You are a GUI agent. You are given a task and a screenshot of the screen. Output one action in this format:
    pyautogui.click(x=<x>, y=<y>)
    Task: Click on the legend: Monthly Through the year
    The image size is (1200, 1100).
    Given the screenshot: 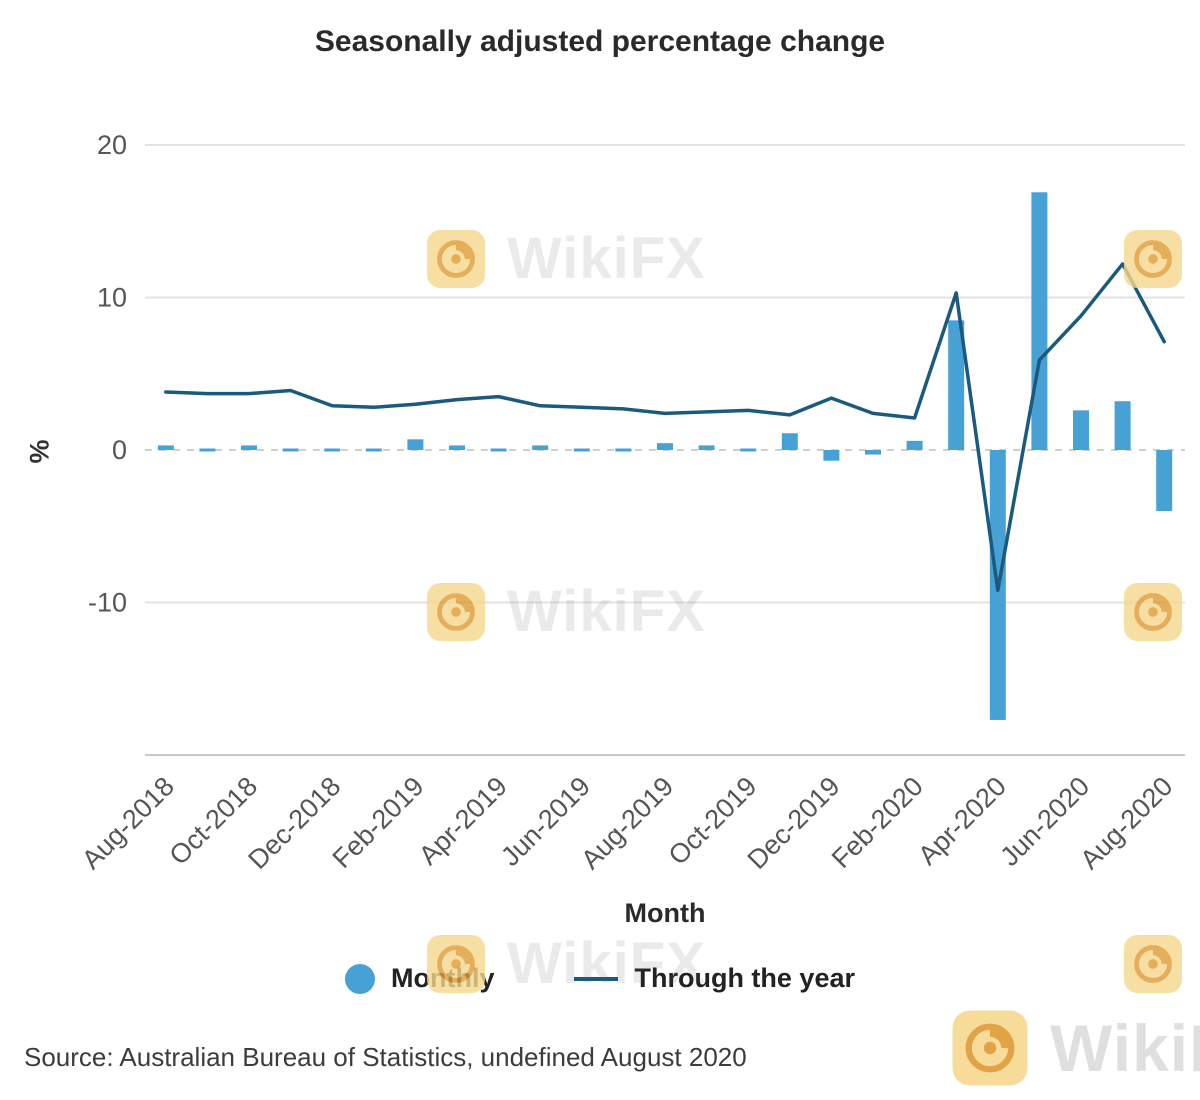 What is the action you would take?
    pyautogui.click(x=600, y=978)
    